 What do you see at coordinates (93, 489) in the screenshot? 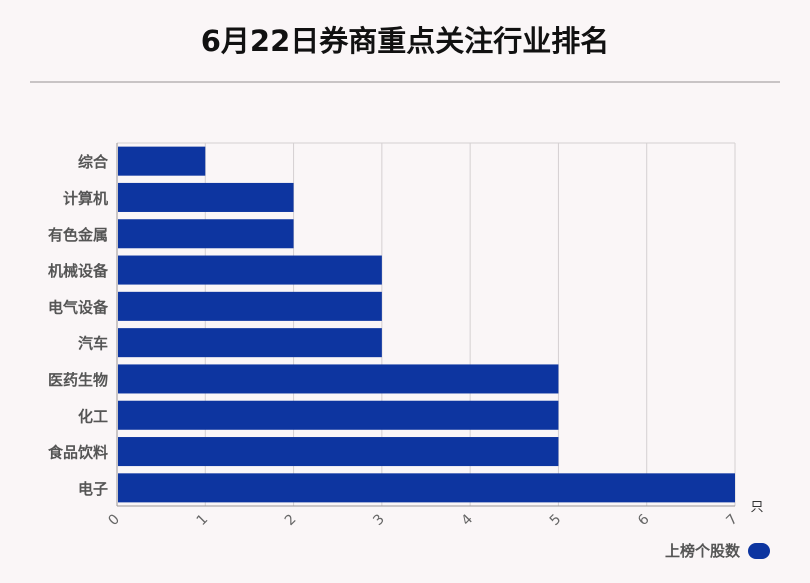
I see `category-label: 电子` at bounding box center [93, 489].